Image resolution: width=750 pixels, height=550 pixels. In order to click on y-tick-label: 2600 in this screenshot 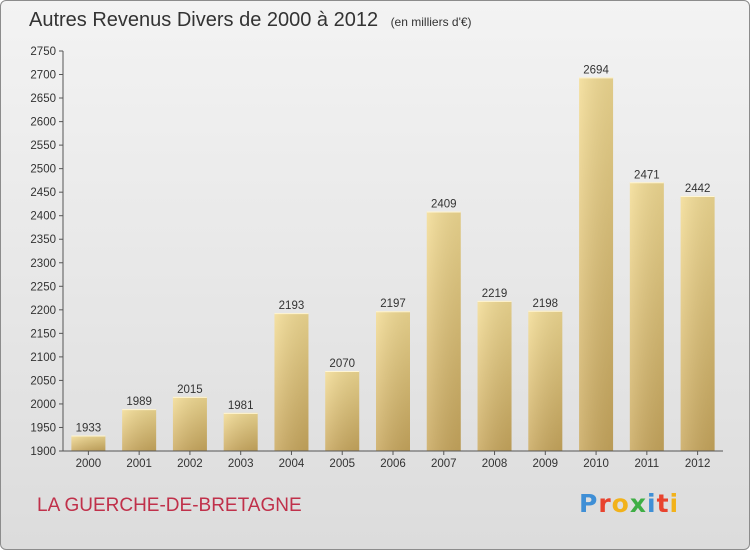, I will do `click(43, 123)`.